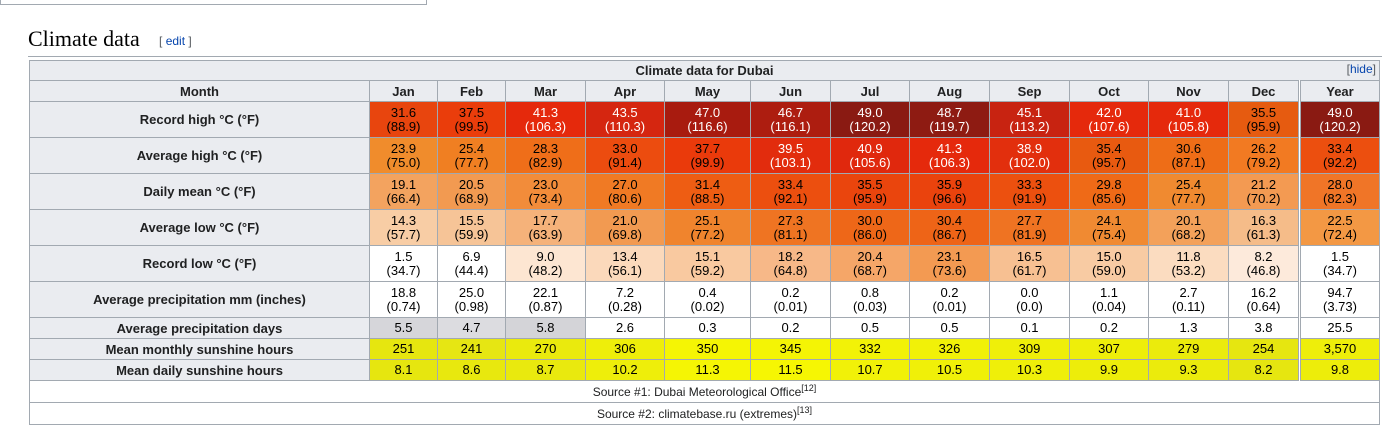  What do you see at coordinates (790, 370) in the screenshot?
I see `value-cell: 11.5` at bounding box center [790, 370].